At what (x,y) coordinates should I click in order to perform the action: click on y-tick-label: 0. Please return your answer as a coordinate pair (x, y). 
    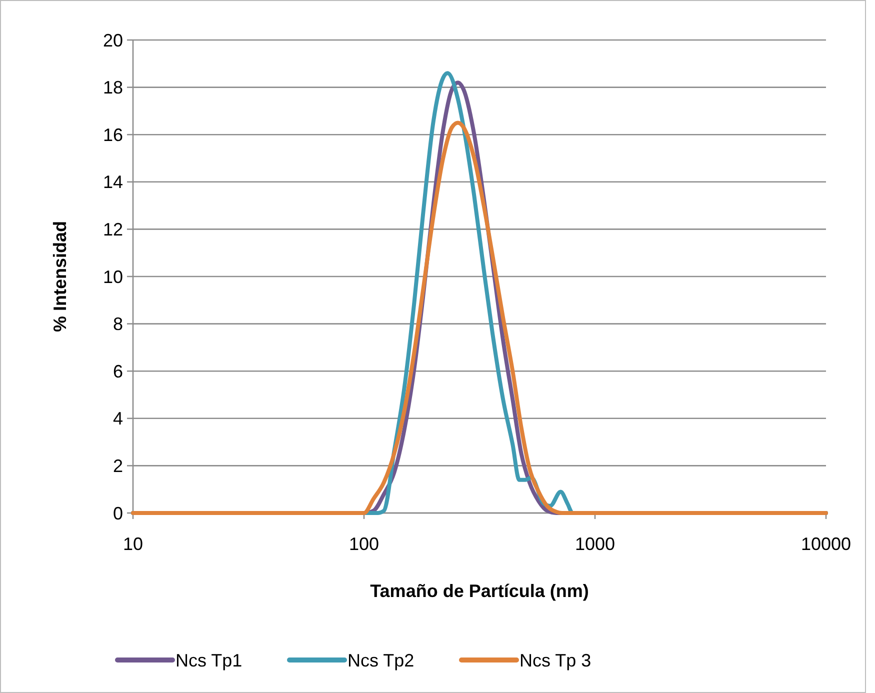
    Looking at the image, I should click on (117, 513).